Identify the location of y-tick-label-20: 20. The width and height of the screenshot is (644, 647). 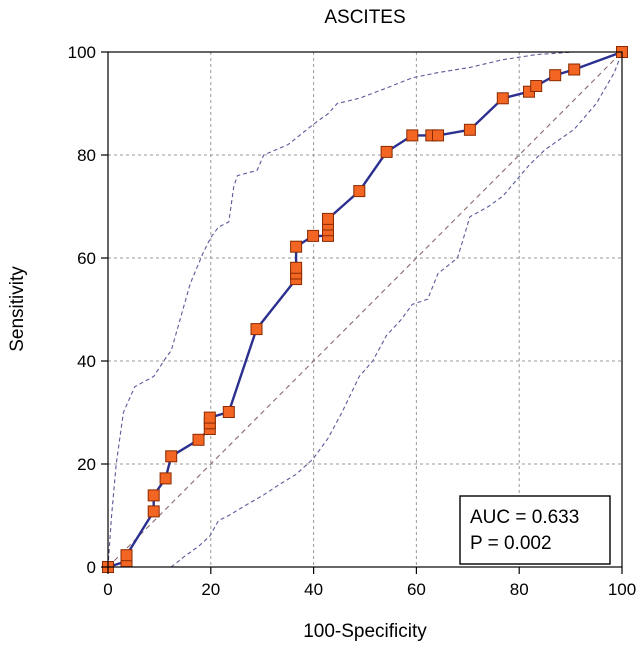
(86, 464).